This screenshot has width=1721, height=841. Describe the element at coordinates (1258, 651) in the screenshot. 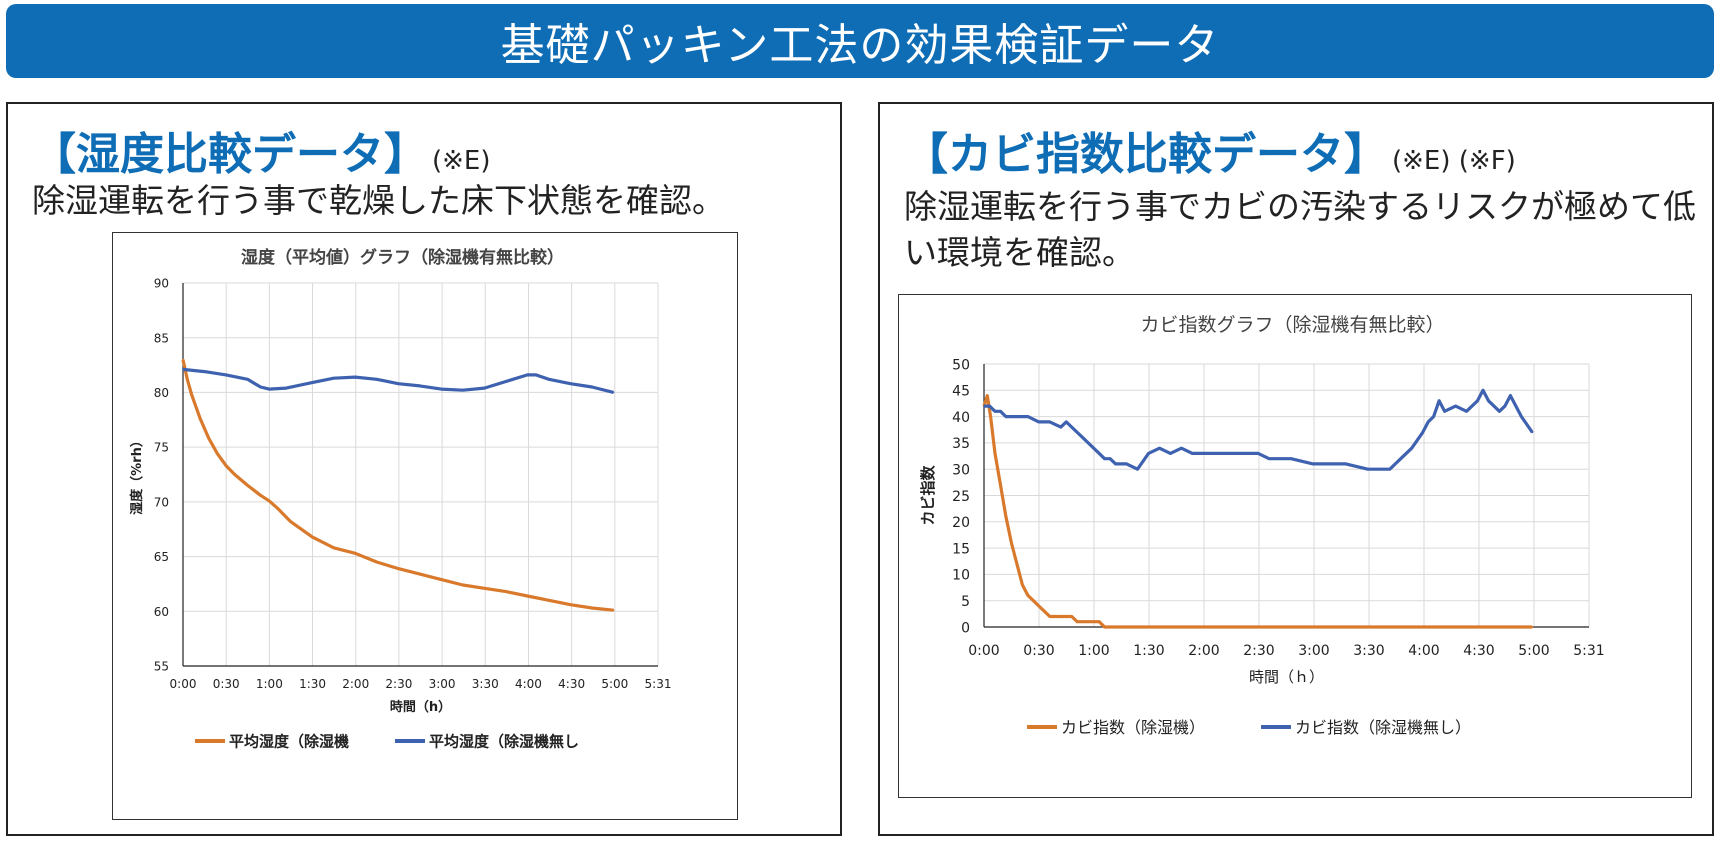

I see `mold-x-tick-label: 2:30` at that location.